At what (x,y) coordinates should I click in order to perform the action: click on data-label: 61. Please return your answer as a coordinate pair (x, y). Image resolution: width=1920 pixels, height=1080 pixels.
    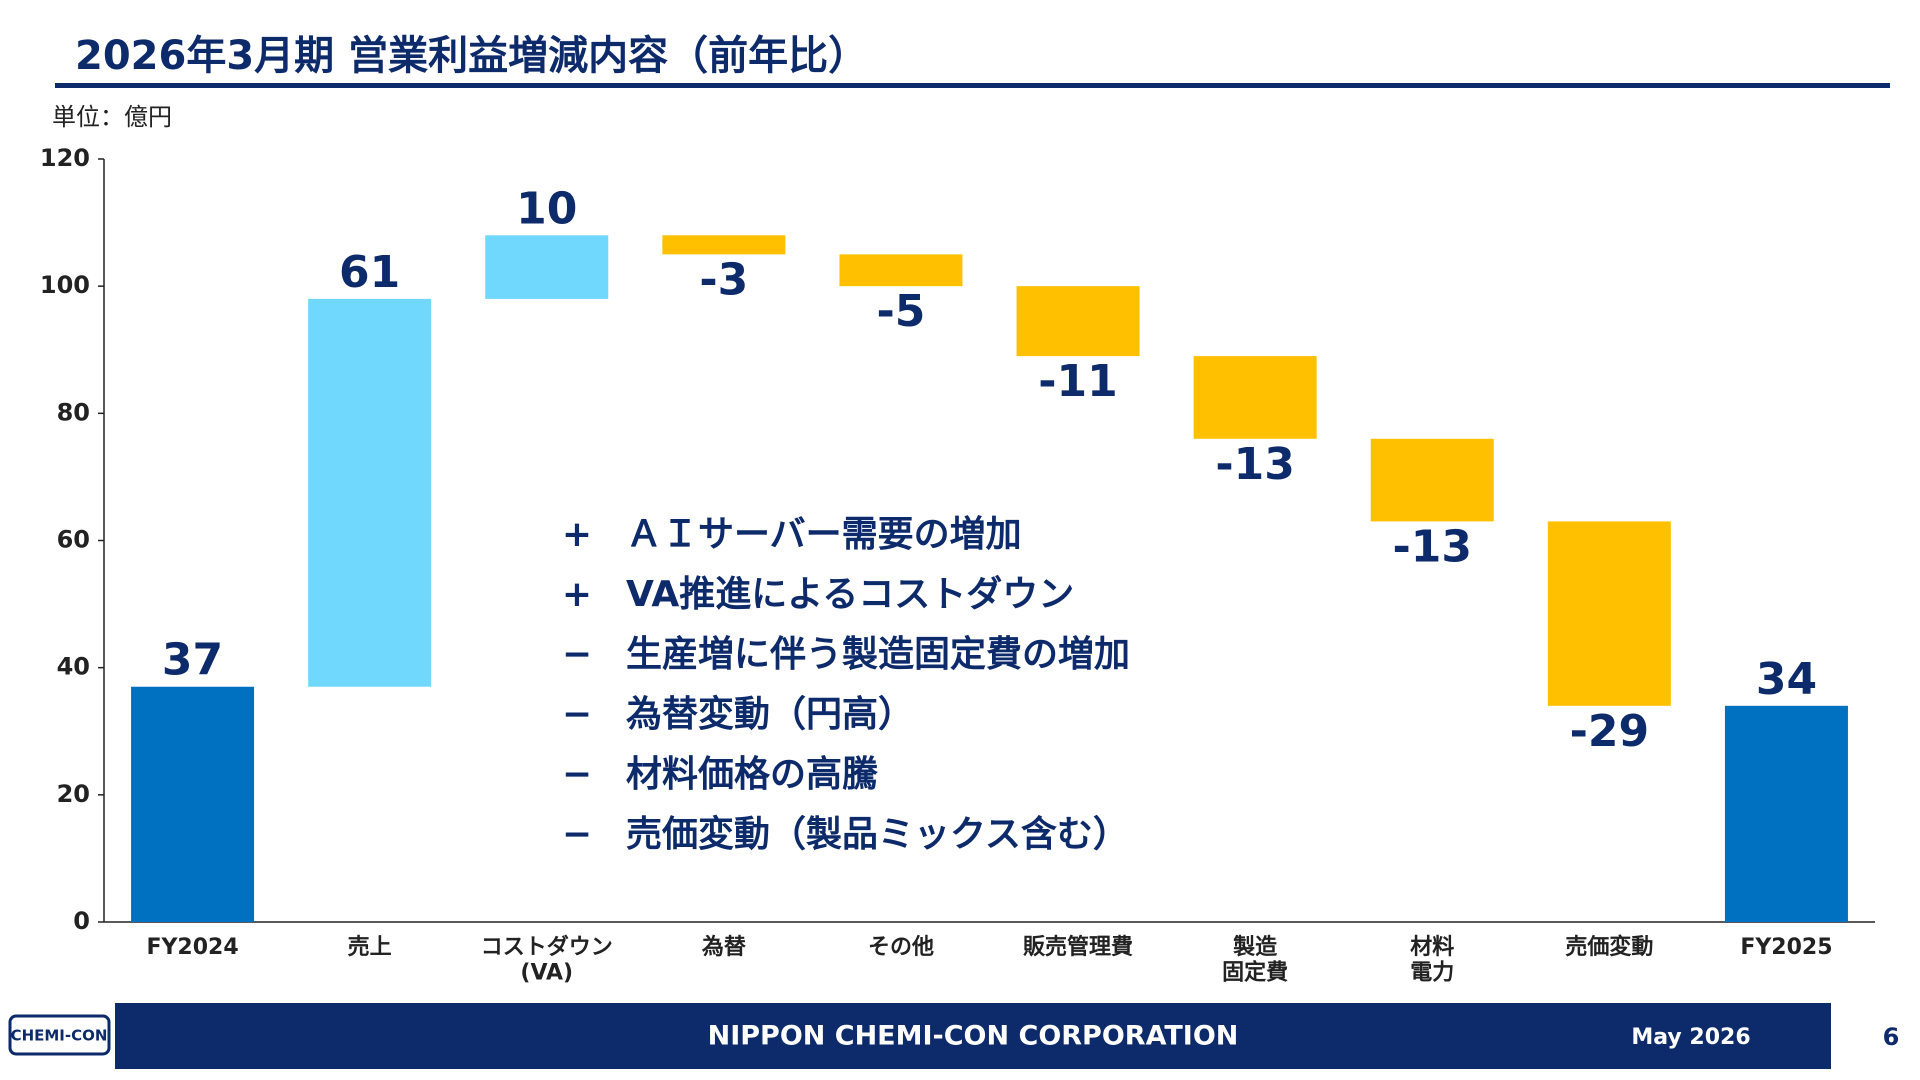
    Looking at the image, I should click on (369, 272).